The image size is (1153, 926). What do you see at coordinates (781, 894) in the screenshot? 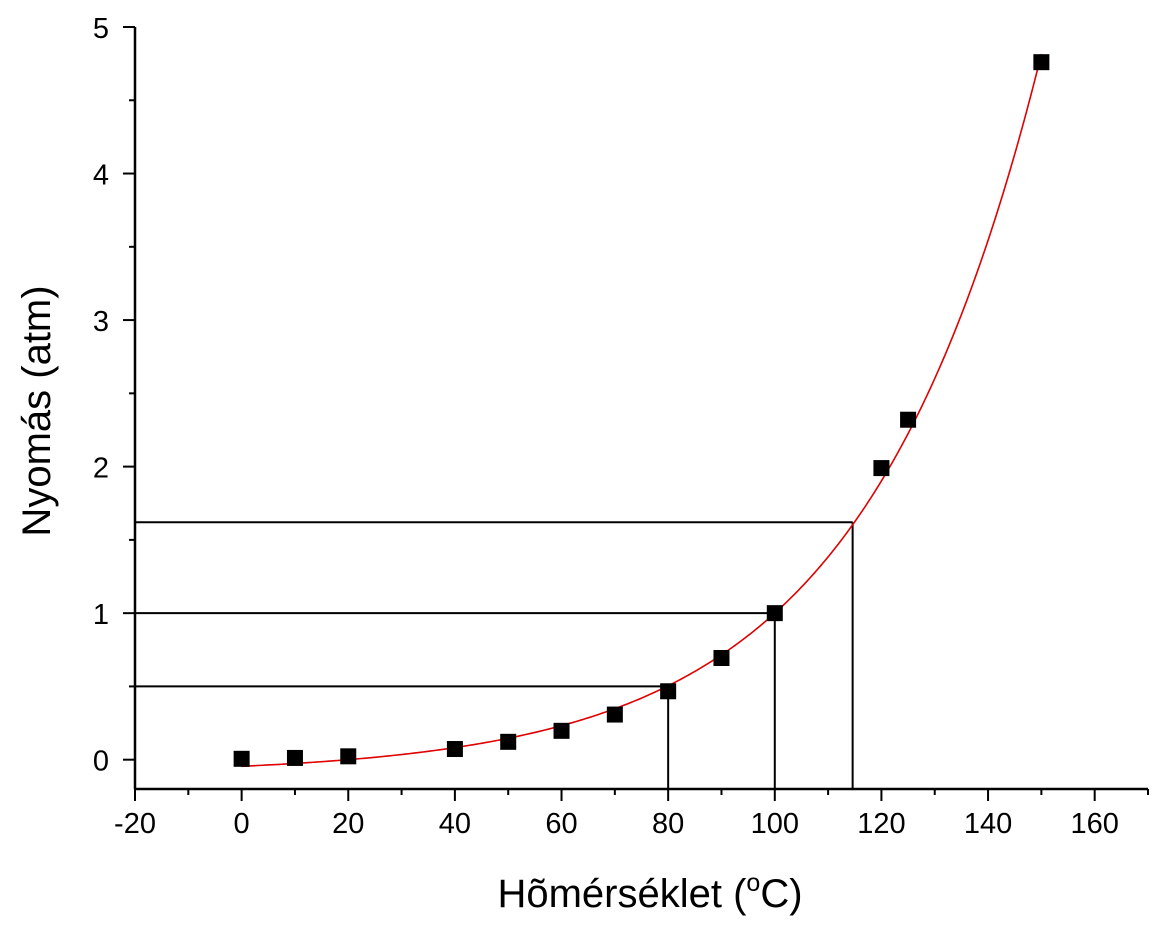
I see `x-axis-title-unit: C)` at bounding box center [781, 894].